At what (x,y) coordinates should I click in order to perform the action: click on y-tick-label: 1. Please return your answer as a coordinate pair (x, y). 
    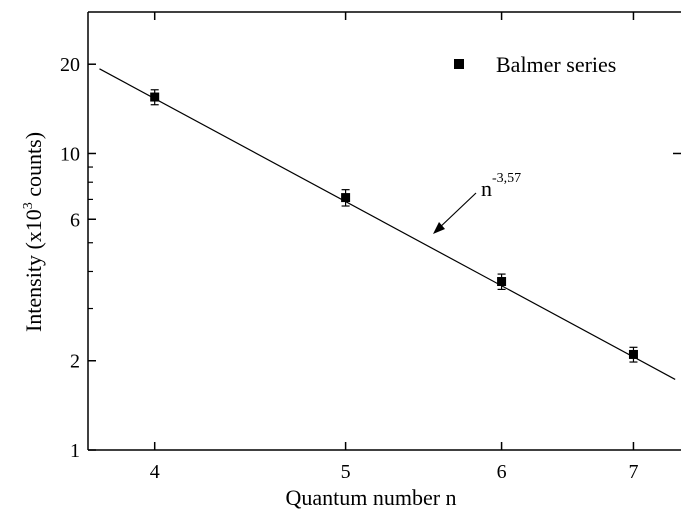
    Looking at the image, I should click on (75, 451).